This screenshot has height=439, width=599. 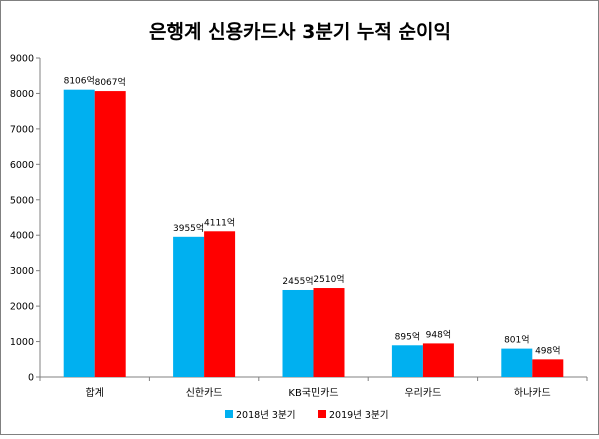 I want to click on y-tick-label: 9000, so click(x=22, y=59).